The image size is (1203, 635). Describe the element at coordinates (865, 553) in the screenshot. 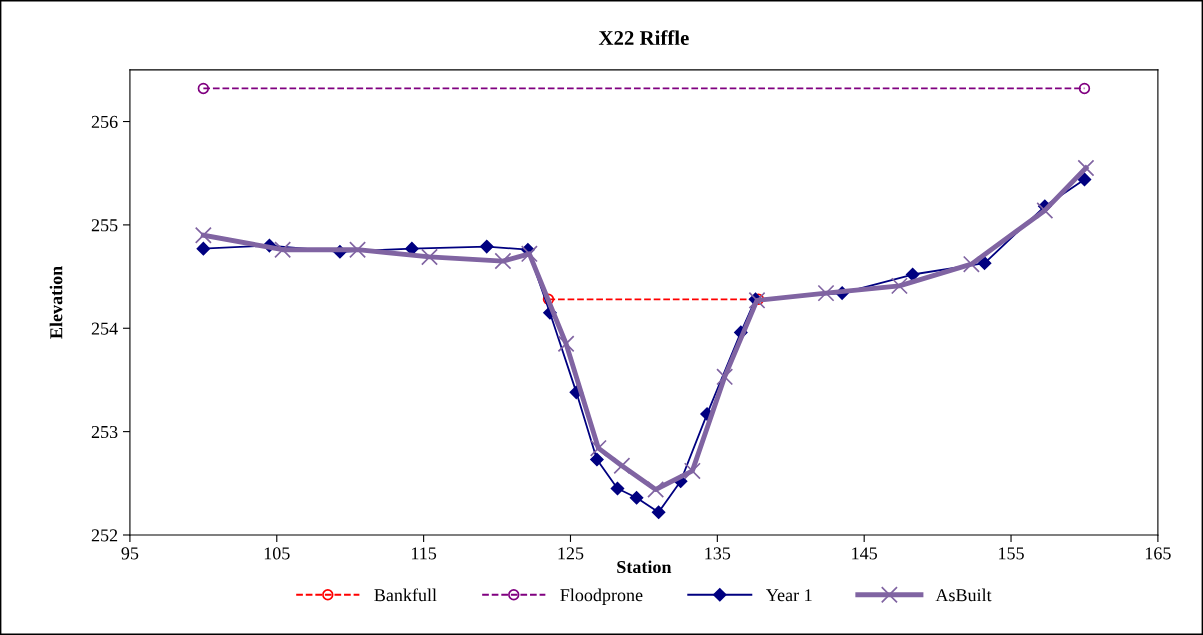

I see `x-tick-label: 145` at that location.